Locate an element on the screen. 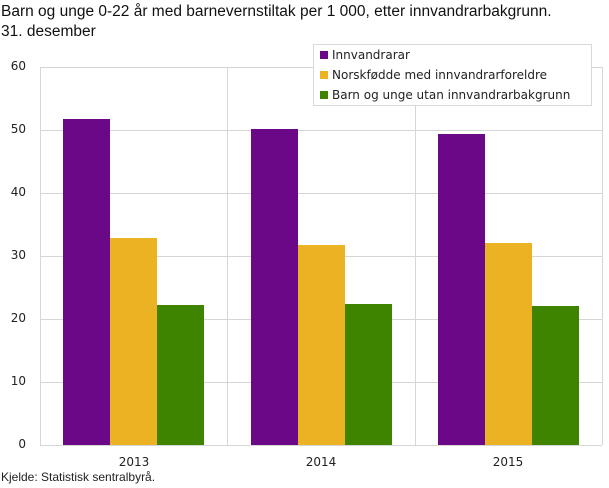  legend-label: Innvandrarar is located at coordinates (371, 55).